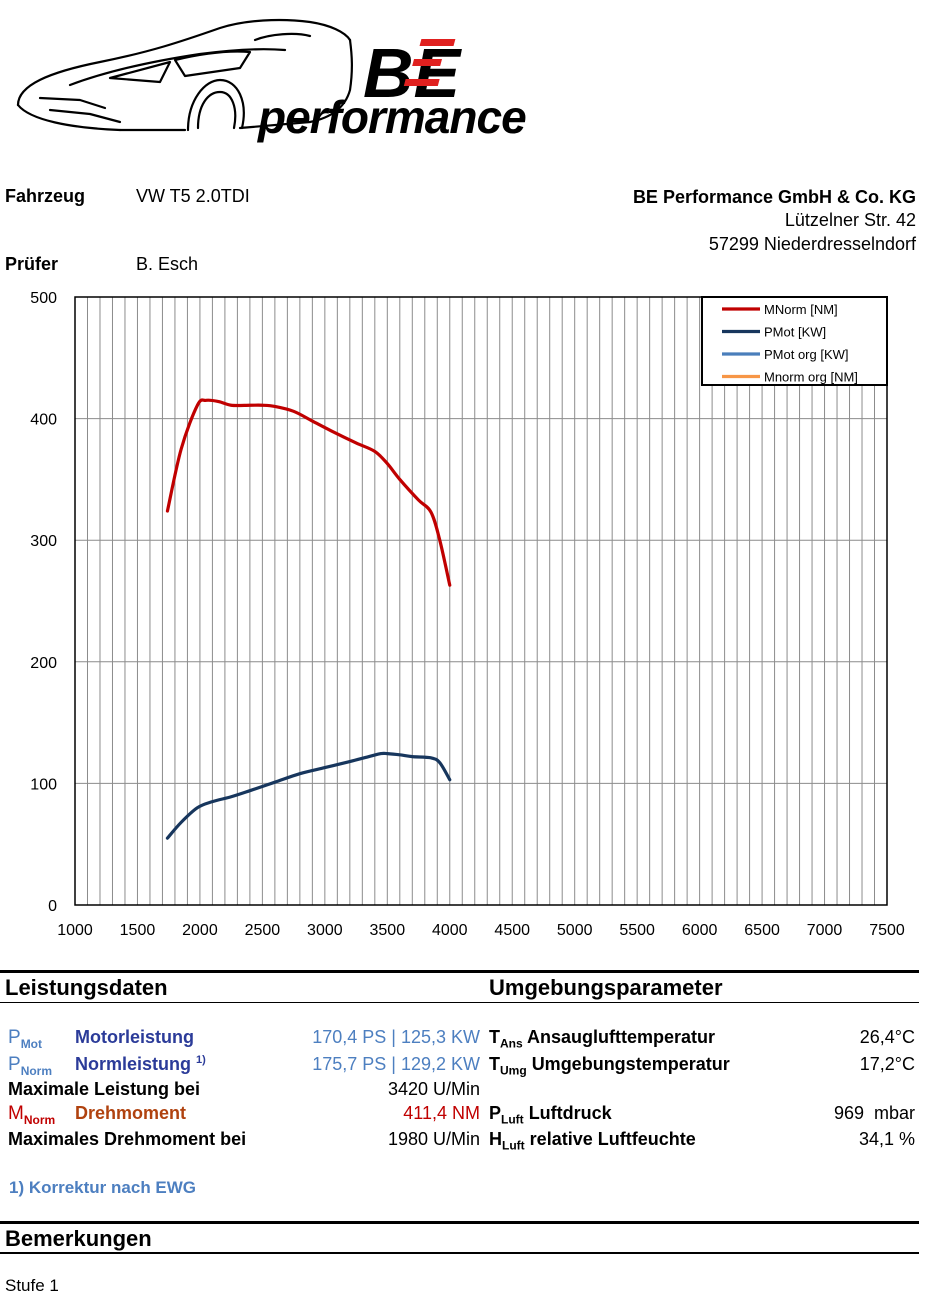 The image size is (931, 1300). What do you see at coordinates (612, 1139) in the screenshot?
I see `hluft-label: relative Luftfeuchte` at bounding box center [612, 1139].